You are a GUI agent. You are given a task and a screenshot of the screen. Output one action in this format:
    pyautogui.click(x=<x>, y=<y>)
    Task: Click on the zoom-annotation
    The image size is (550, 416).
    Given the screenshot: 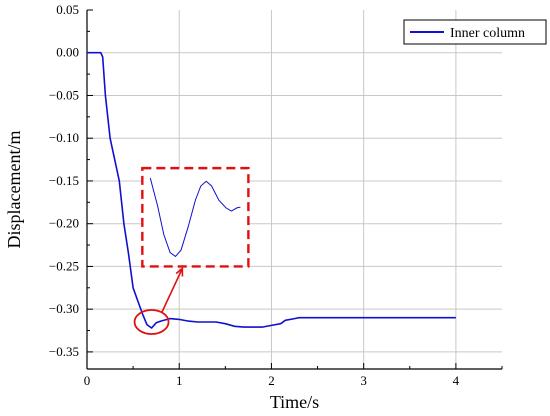 What is the action you would take?
    pyautogui.click(x=191, y=250)
    